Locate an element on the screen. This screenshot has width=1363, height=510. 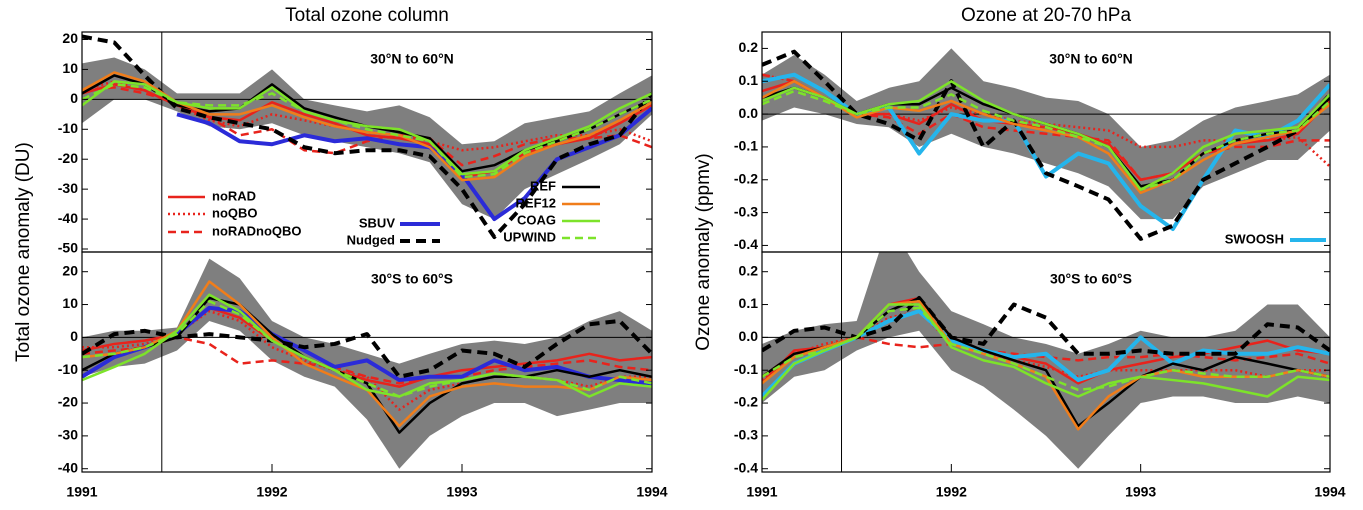
legend-label: noRAD is located at coordinates (234, 195).